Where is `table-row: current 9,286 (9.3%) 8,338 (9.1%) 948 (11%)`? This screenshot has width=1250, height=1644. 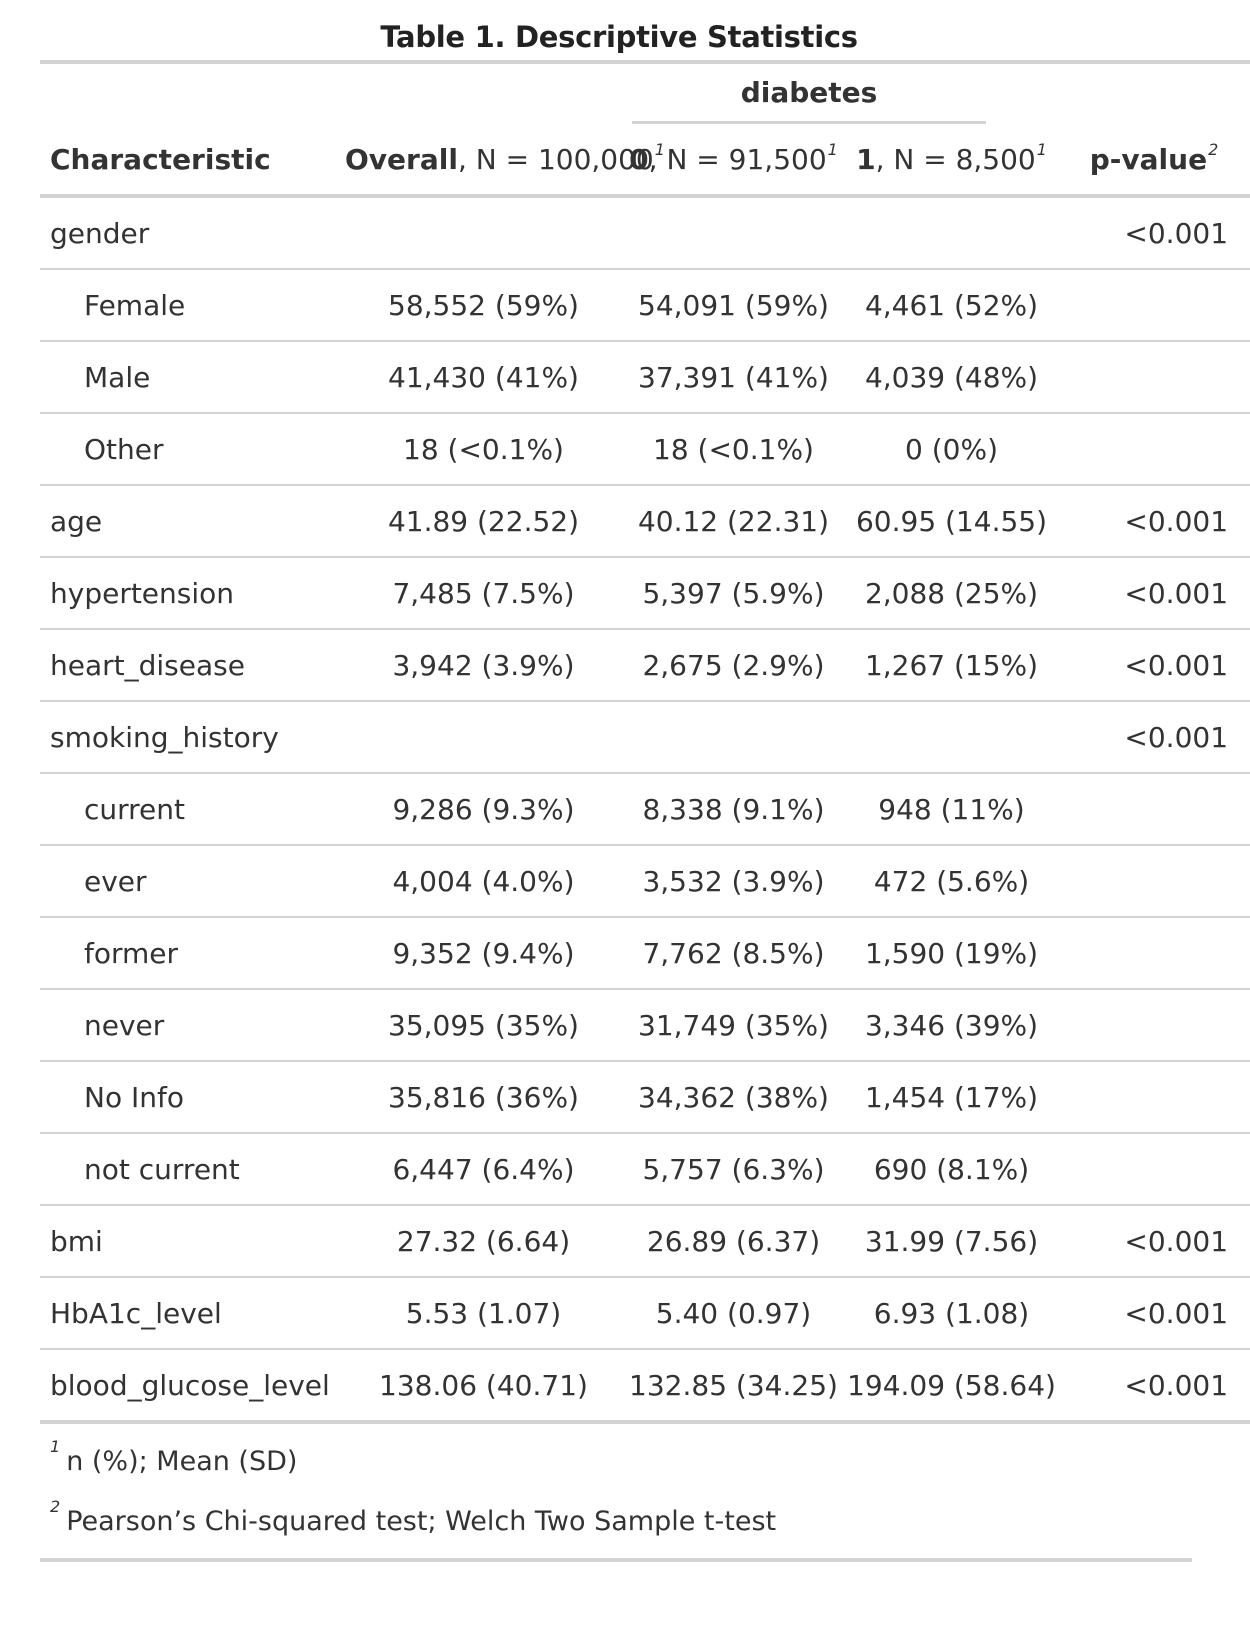 table-row: current 9,286 (9.3%) 8,338 (9.1%) 948 (11%) is located at coordinates (645, 809).